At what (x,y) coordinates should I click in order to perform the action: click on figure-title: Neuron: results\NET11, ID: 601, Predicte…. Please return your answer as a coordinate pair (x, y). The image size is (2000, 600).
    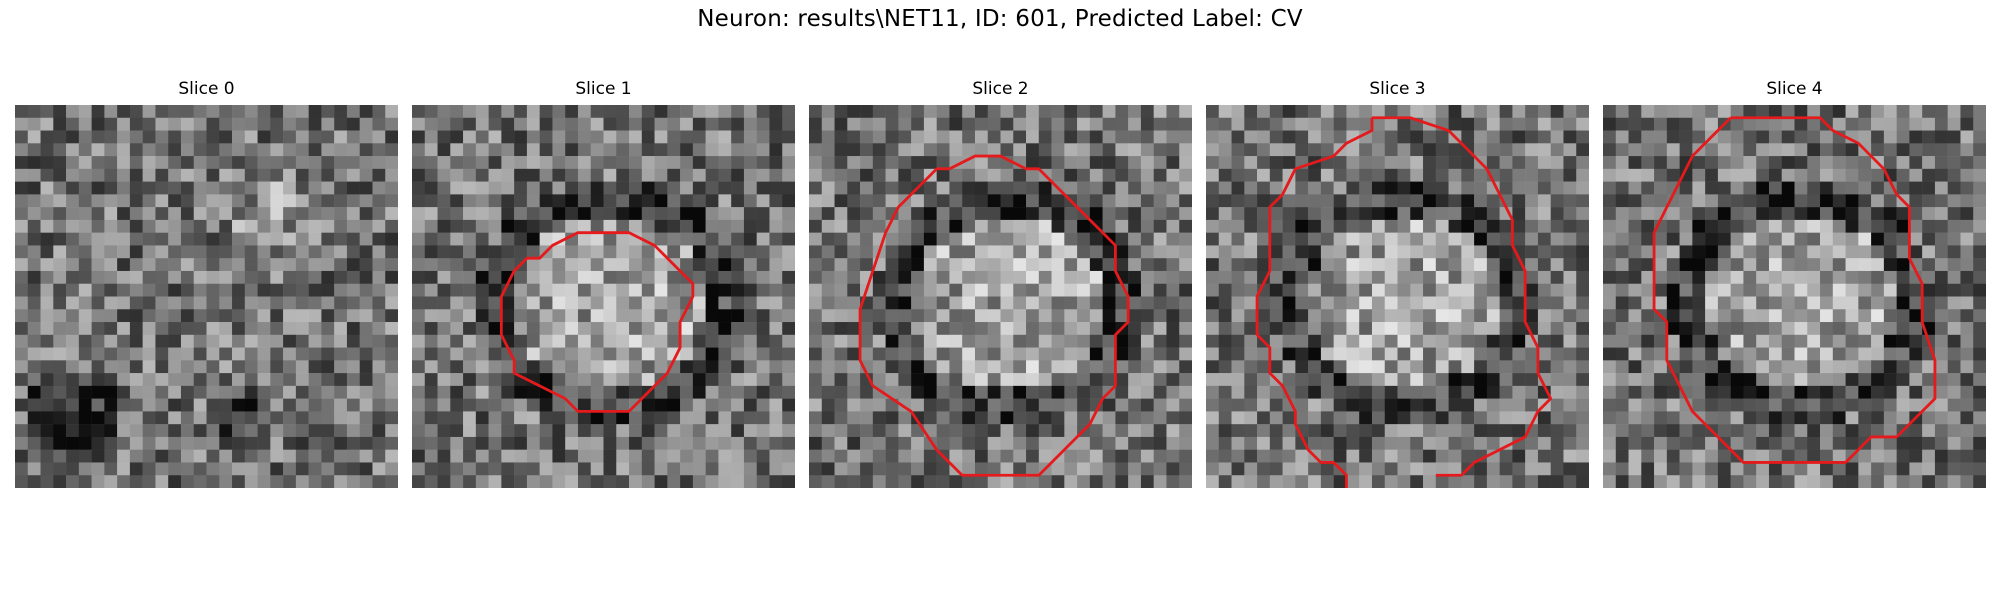
    Looking at the image, I should click on (1000, 19).